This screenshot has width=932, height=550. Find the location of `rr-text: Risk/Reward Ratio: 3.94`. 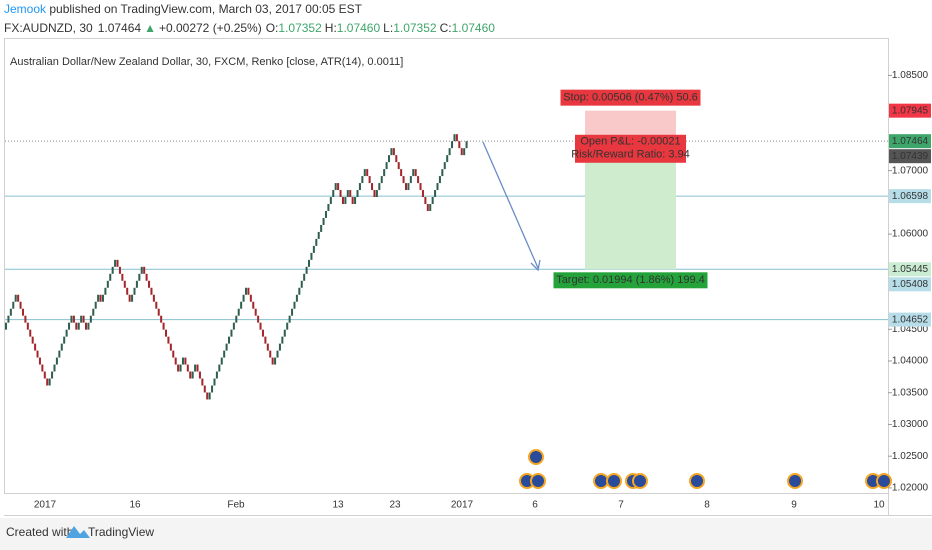

rr-text: Risk/Reward Ratio: 3.94 is located at coordinates (630, 155).